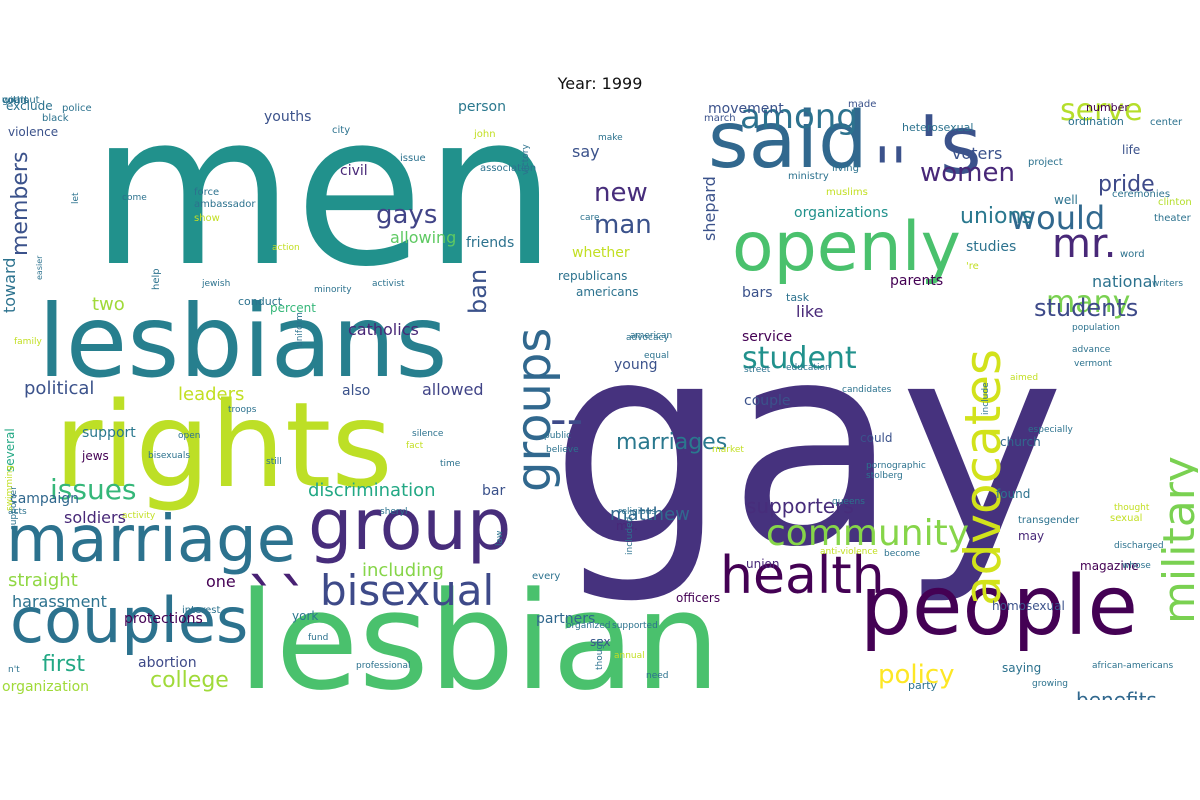 The width and height of the screenshot is (1200, 800). What do you see at coordinates (600, 83) in the screenshot?
I see `figure-title: Year: 1999` at bounding box center [600, 83].